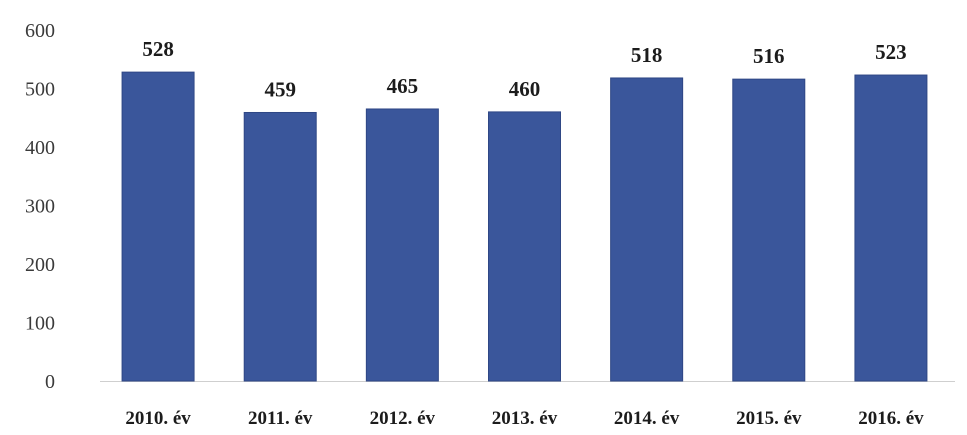 This screenshot has width=967, height=435. I want to click on data-label-2: 459, so click(280, 89).